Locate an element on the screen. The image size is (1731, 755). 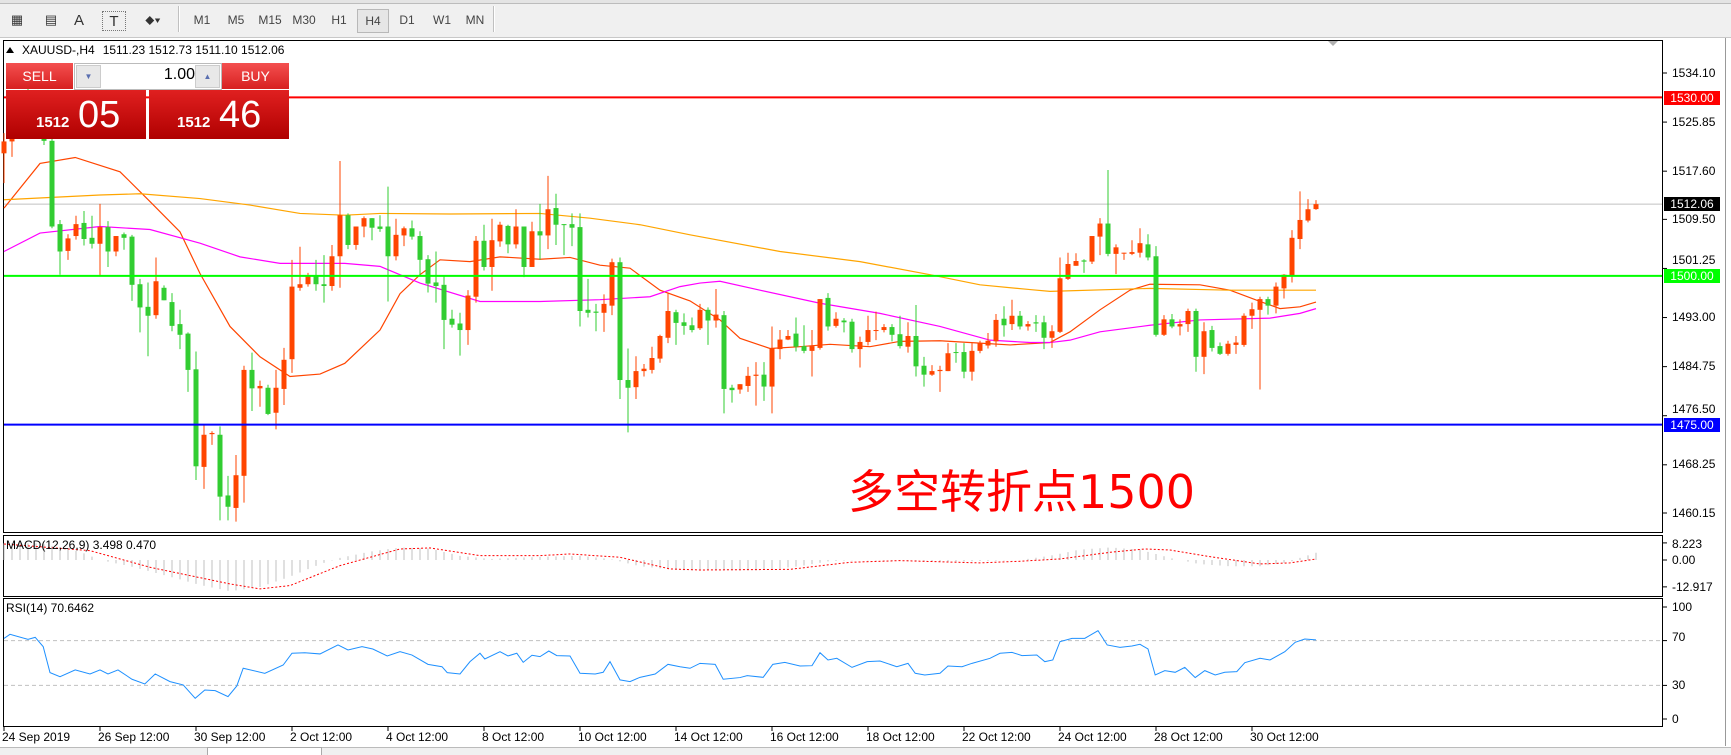
sell-price-box: 1512 05 is located at coordinates (76, 114).